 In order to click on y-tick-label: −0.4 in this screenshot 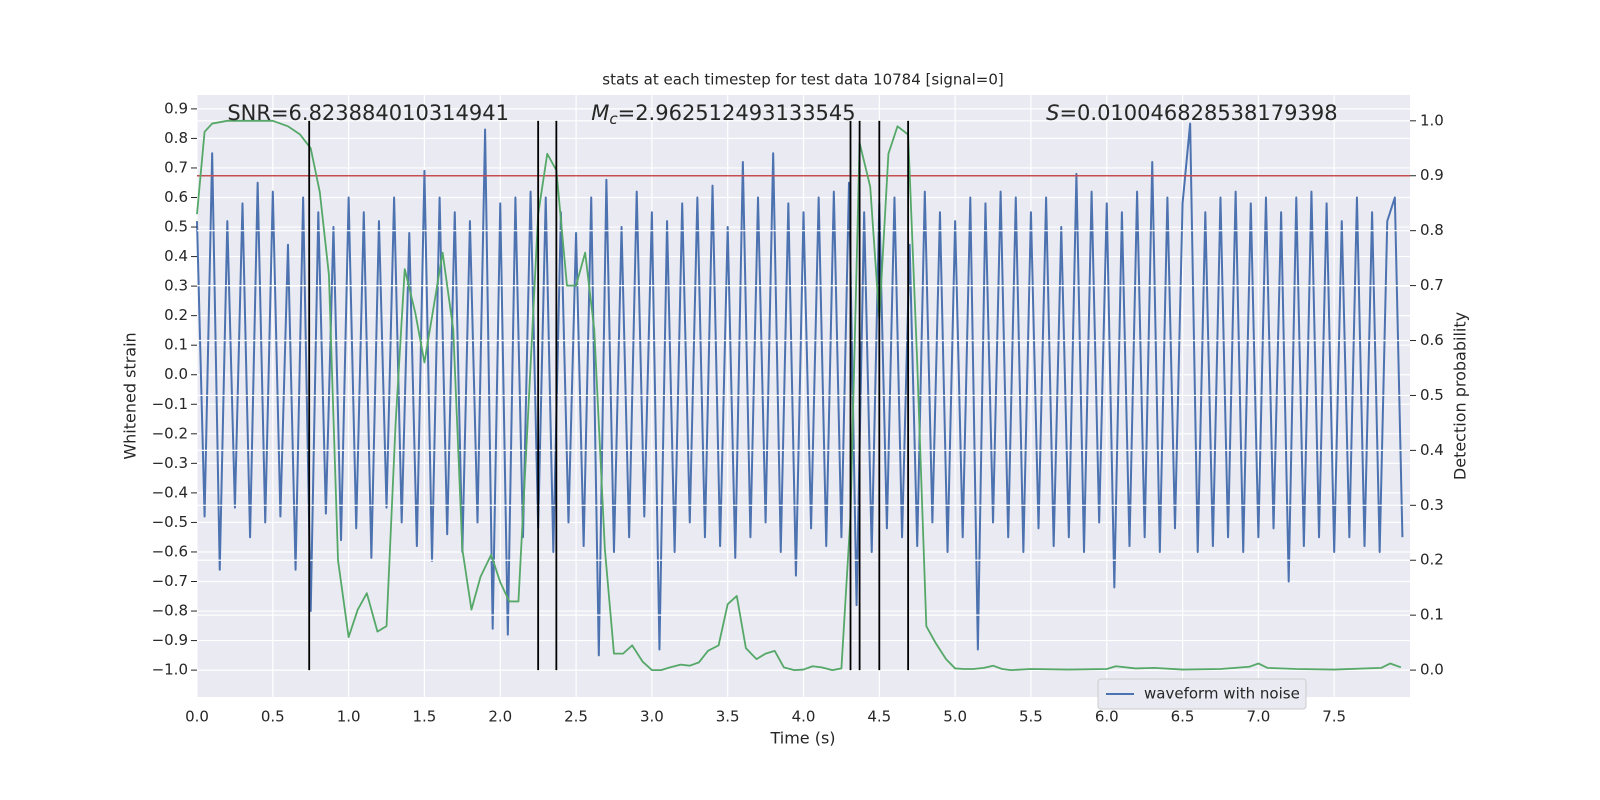, I will do `click(170, 492)`.